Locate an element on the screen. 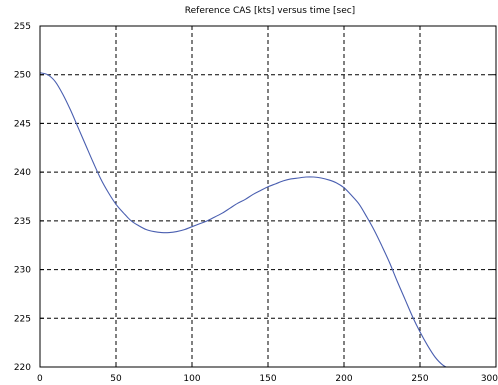 This screenshot has height=385, width=498. chart-title: Reference CAS [kts] versus time [sec] is located at coordinates (270, 11).